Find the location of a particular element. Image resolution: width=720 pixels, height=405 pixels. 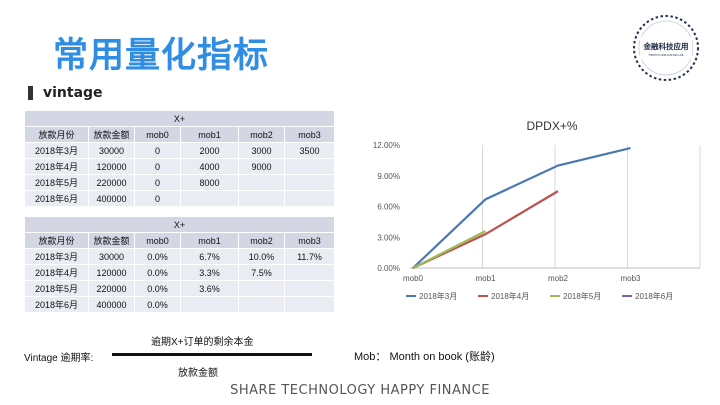

table-row: 2018年4月 120000 0 4000 9000 is located at coordinates (179, 166).